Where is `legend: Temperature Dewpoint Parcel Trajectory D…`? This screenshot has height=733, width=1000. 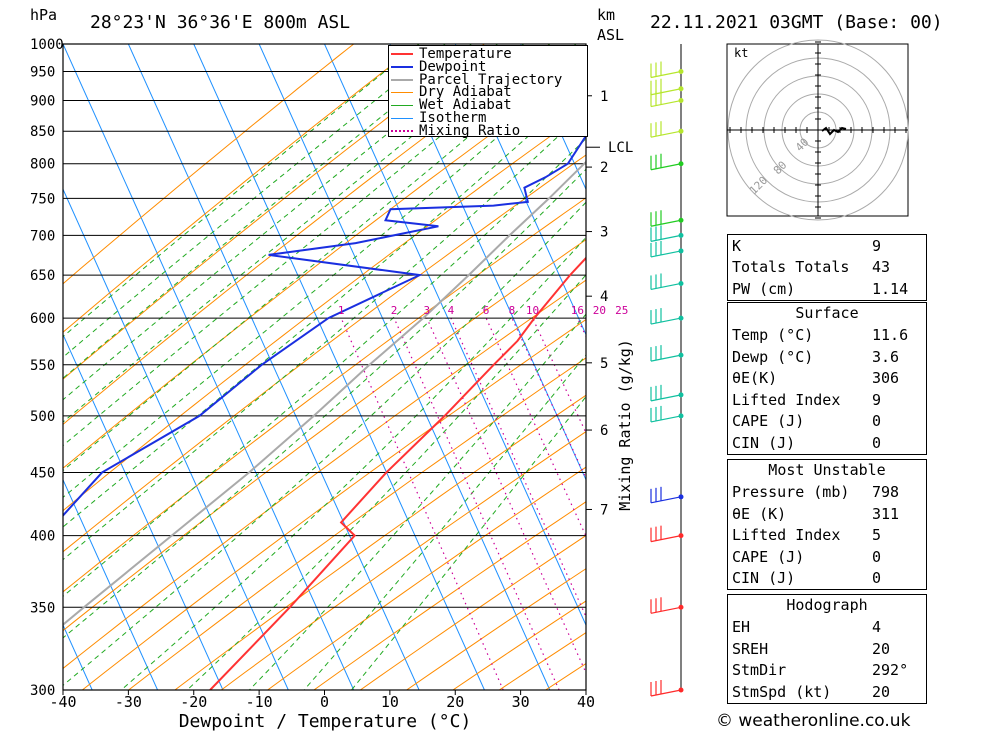 legend: Temperature Dewpoint Parcel Trajectory D… is located at coordinates (488, 91).